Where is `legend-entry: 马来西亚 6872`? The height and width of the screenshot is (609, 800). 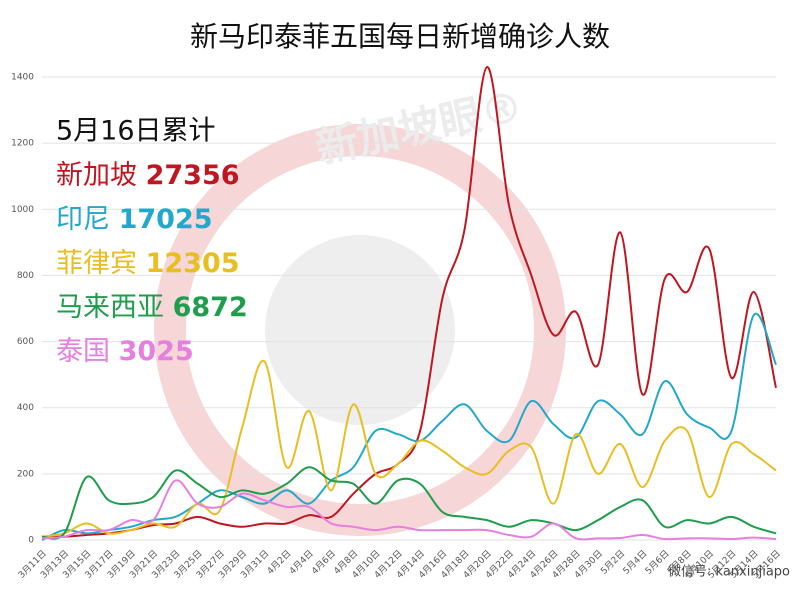 legend-entry: 马来西亚 6872 is located at coordinates (152, 307).